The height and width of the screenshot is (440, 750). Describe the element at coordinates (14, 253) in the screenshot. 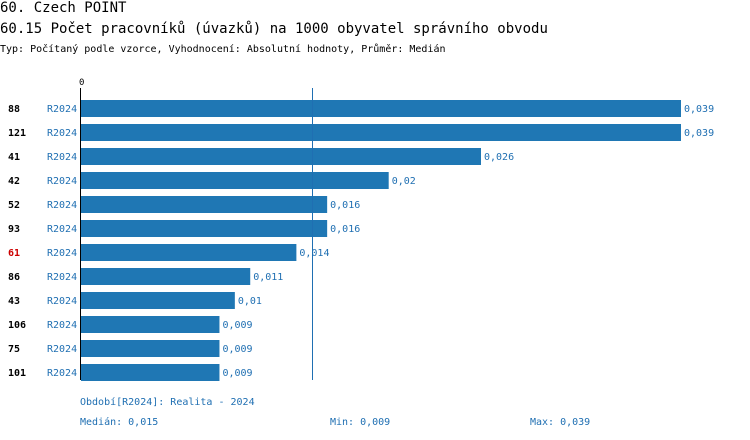

I see `category-label: 61` at that location.